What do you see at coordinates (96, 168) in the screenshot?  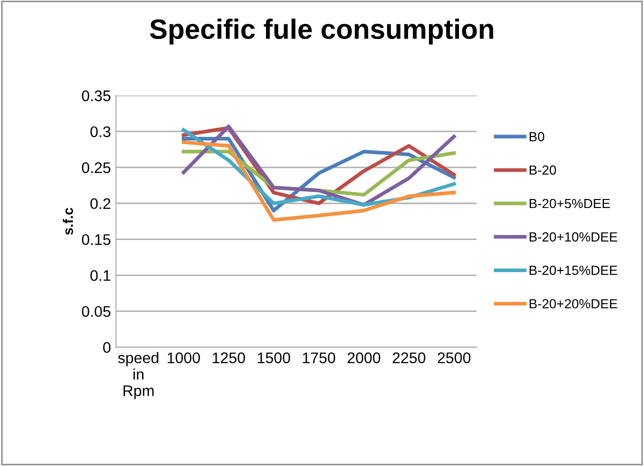 I see `y-tick-label: 0.25` at bounding box center [96, 168].